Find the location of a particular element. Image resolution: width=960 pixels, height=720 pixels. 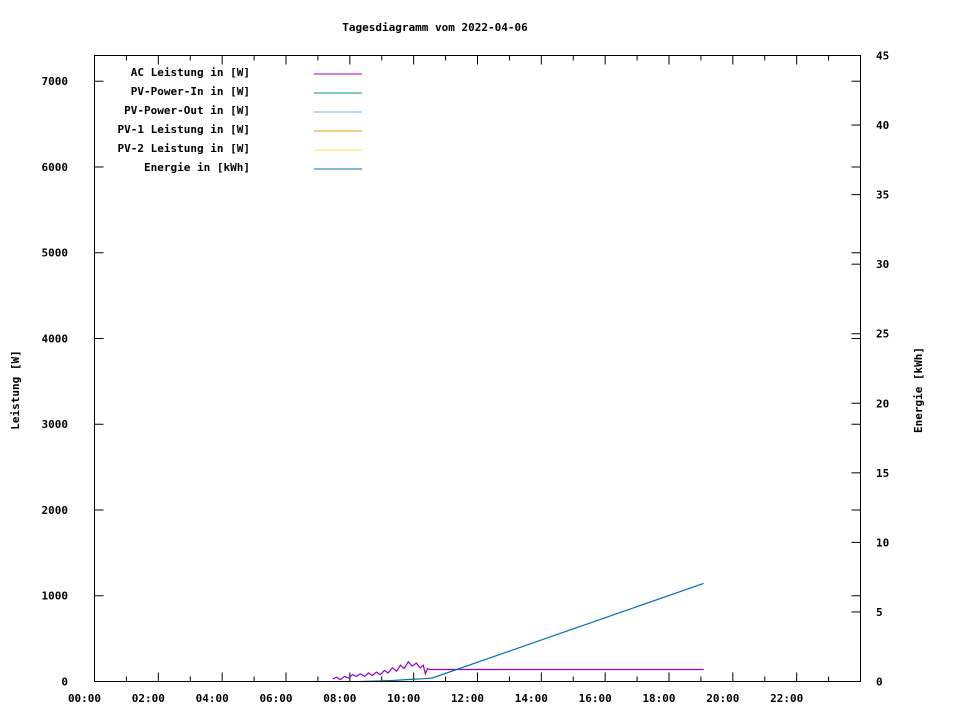

x-tick-label: 04:00 is located at coordinates (212, 698).